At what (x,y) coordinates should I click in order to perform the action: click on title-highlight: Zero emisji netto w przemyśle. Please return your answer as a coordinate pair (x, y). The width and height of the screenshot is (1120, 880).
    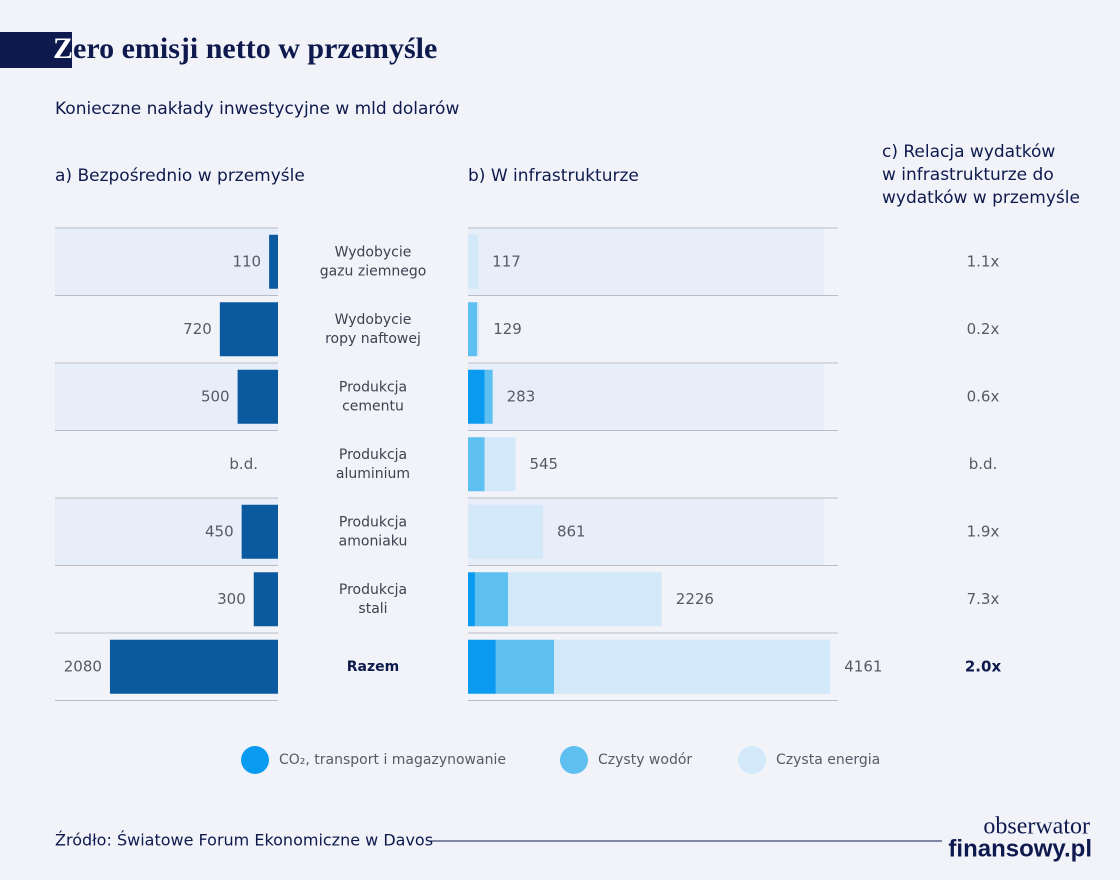
    Looking at the image, I should click on (245, 48).